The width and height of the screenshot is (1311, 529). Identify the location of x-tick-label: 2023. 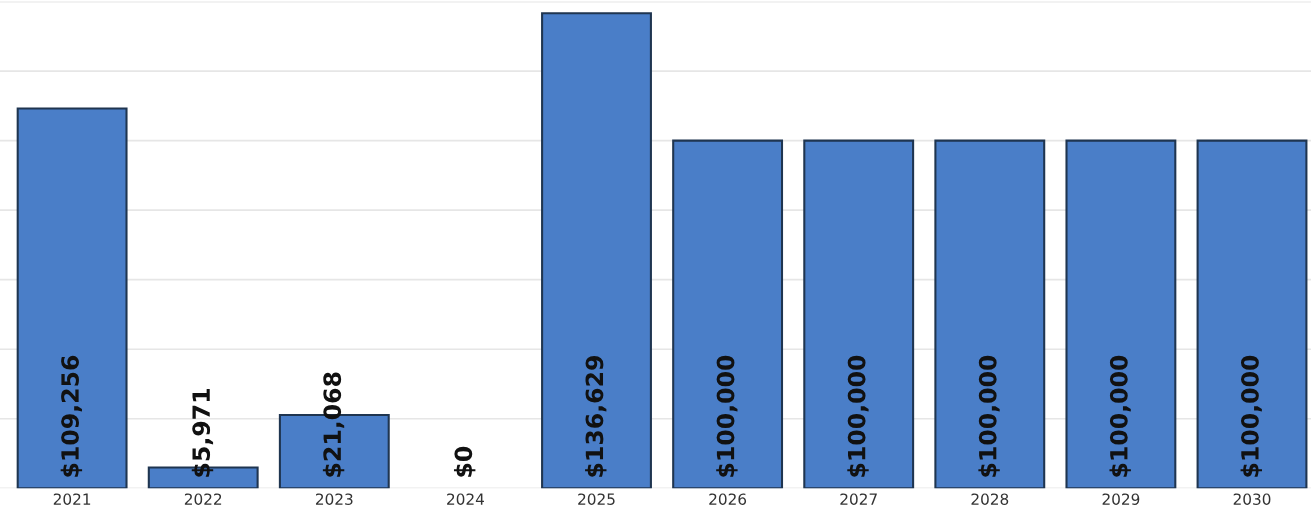
(334, 499).